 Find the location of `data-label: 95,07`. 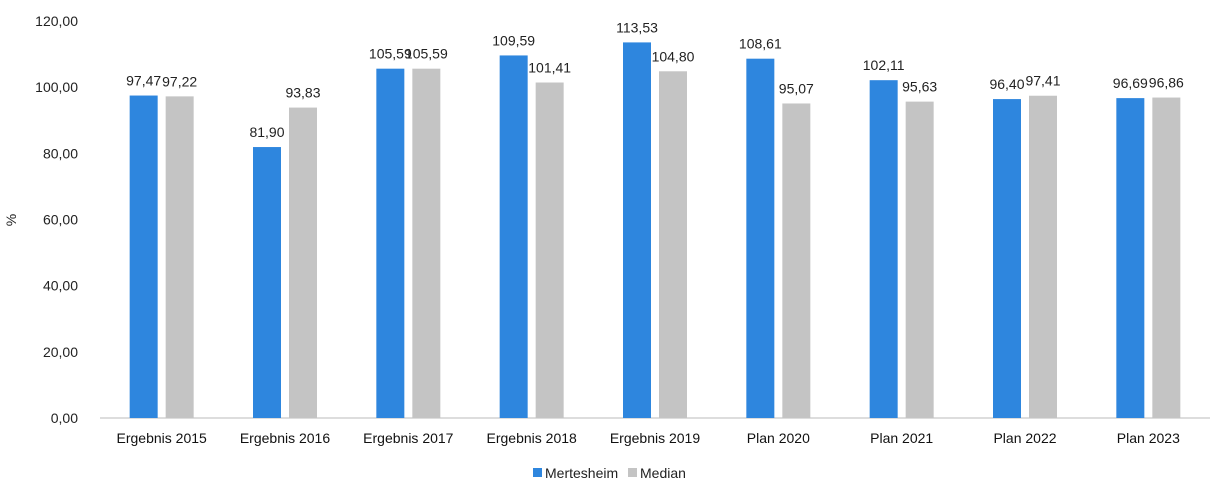

data-label: 95,07 is located at coordinates (796, 88).